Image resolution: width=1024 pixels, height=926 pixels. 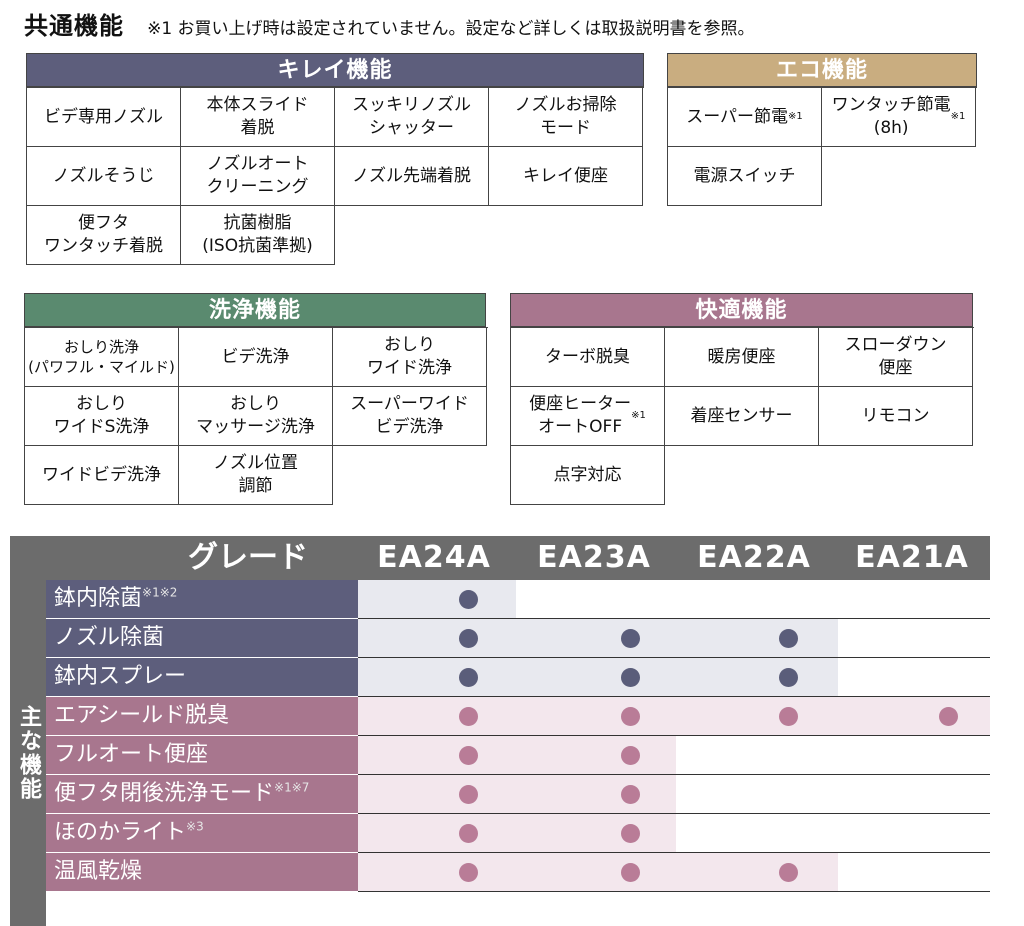 What do you see at coordinates (822, 70) in the screenshot?
I see `eco-title: エコ機能` at bounding box center [822, 70].